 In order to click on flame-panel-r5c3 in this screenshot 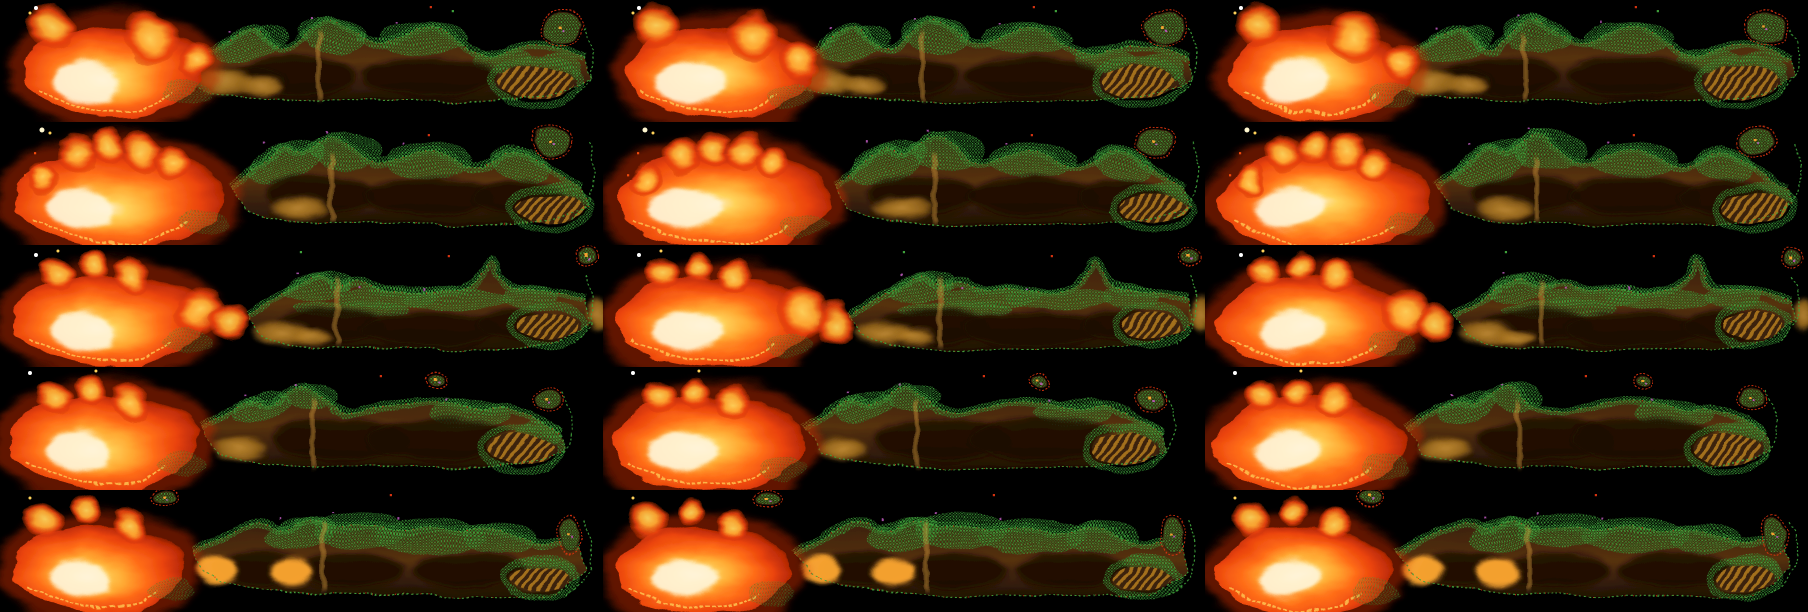, I will do `click(1506, 550)`.